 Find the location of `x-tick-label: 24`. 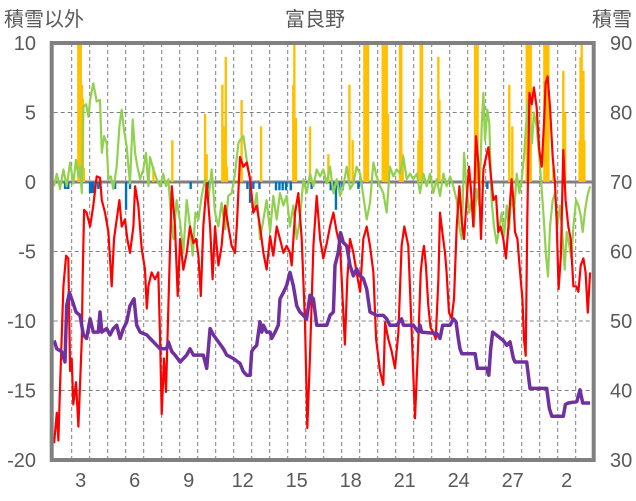

x-tick-label: 24 is located at coordinates (459, 481).